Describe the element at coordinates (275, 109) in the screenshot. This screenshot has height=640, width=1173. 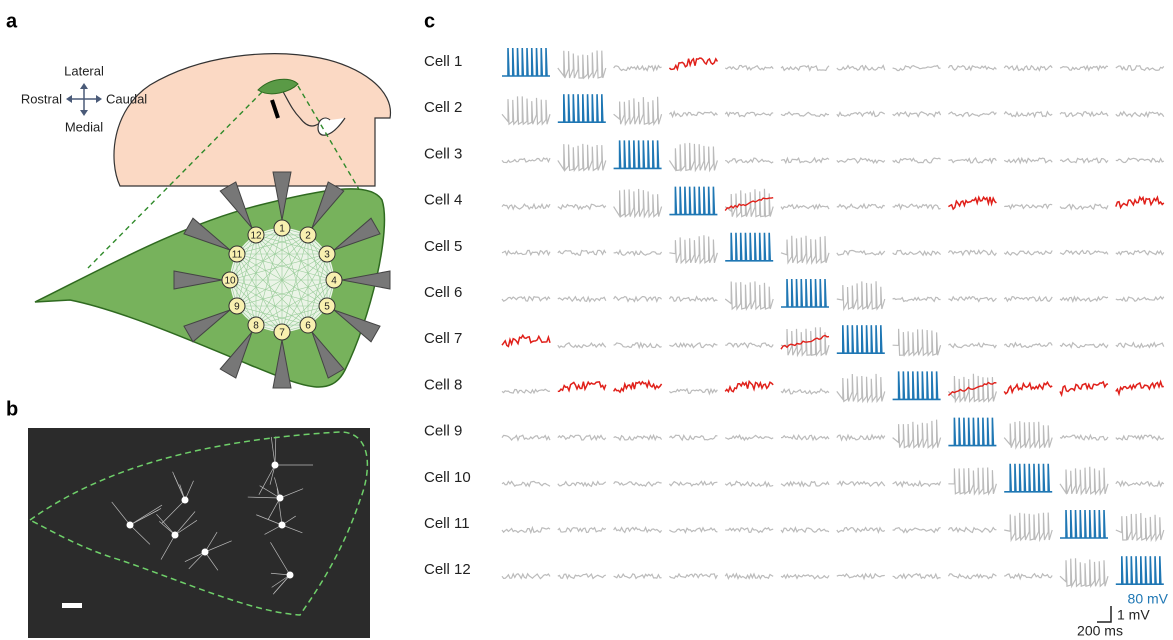
I see `ventricle` at that location.